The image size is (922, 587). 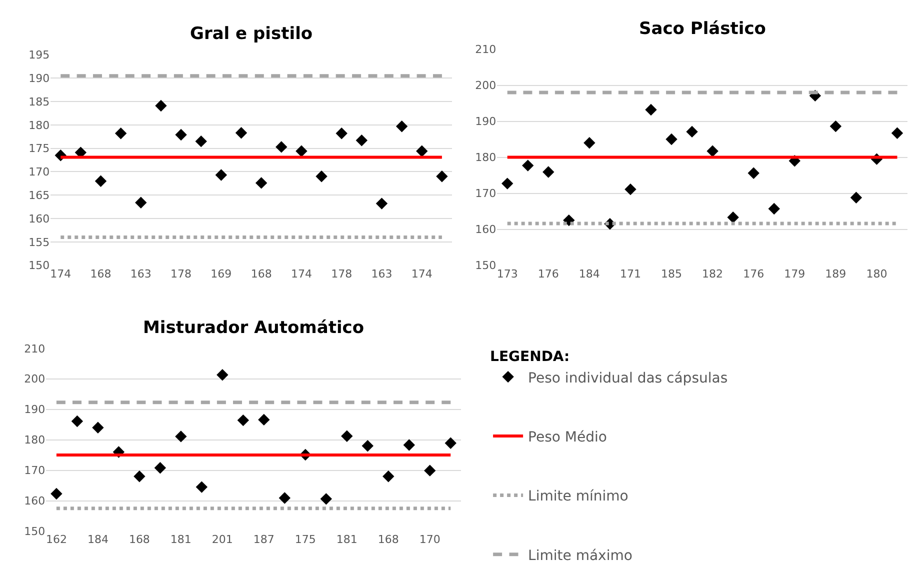 I want to click on x-tick-label: 175, so click(x=305, y=539).